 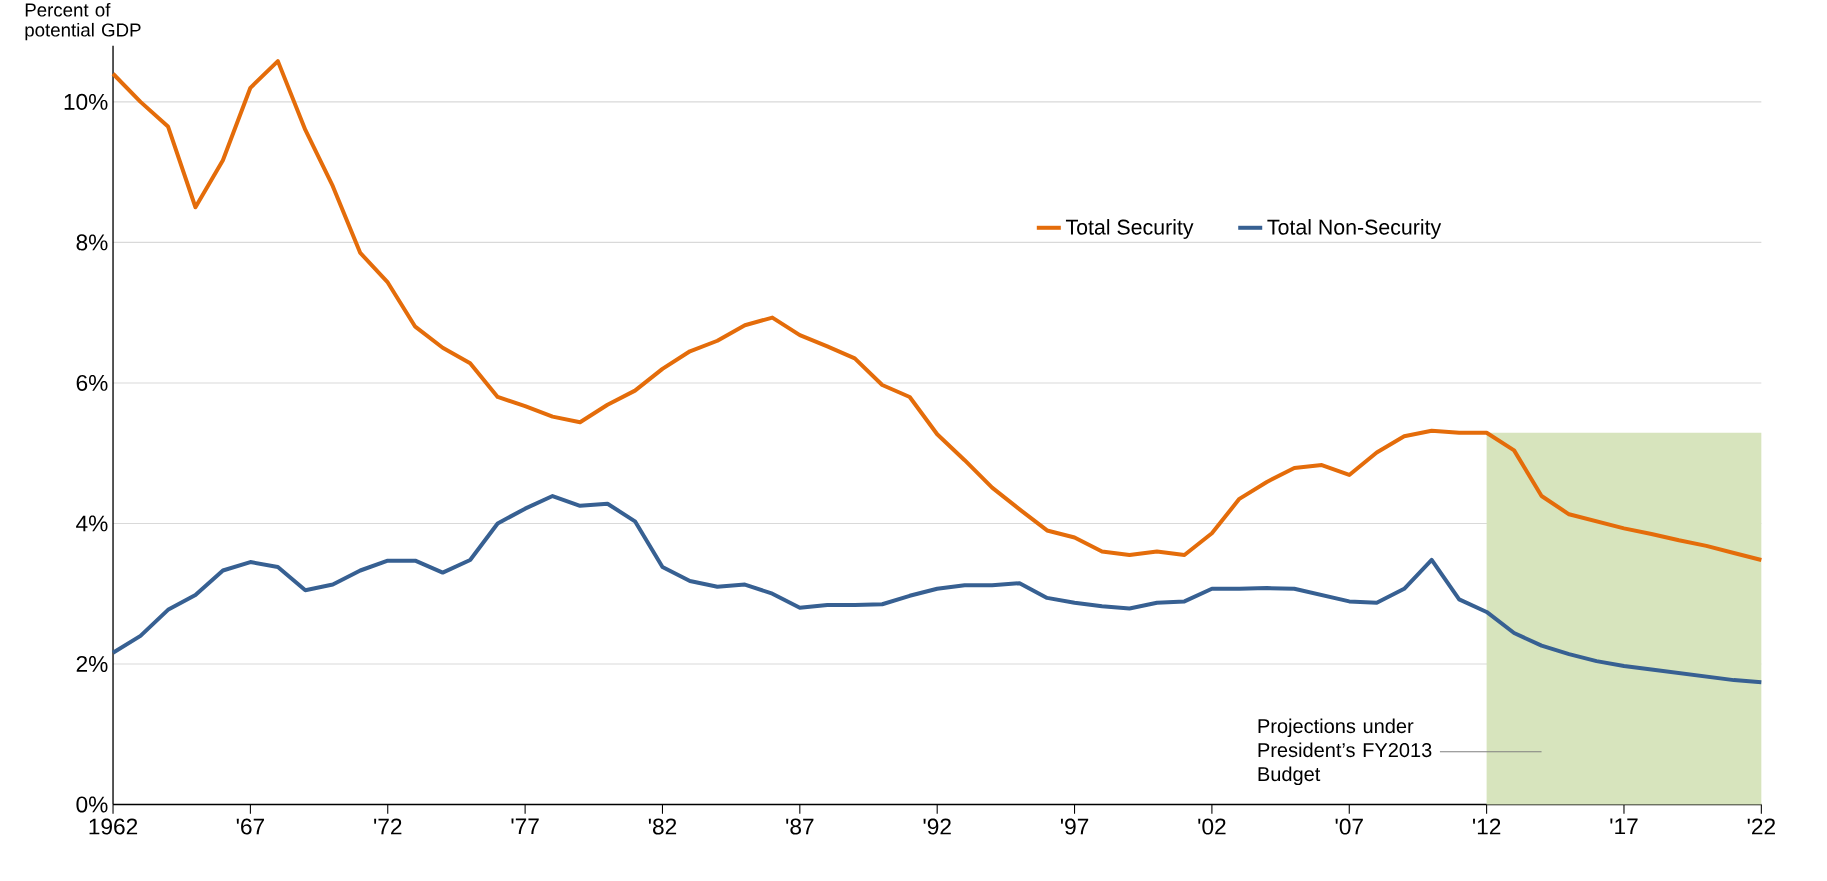 I want to click on x-tick-label: '92, so click(x=937, y=826).